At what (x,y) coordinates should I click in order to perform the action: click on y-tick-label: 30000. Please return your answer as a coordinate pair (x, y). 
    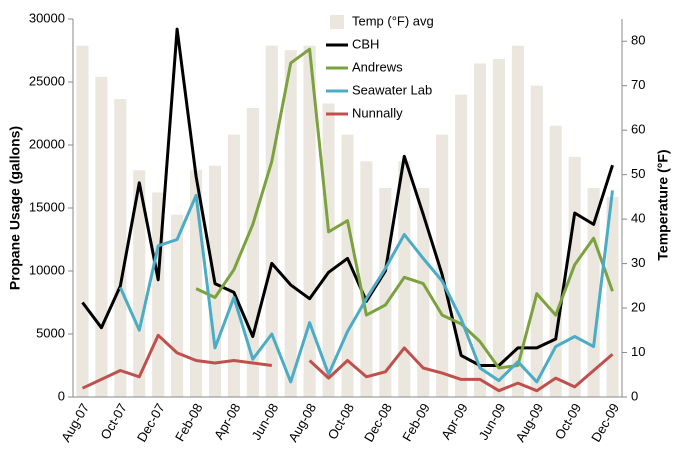
    Looking at the image, I should click on (47, 17).